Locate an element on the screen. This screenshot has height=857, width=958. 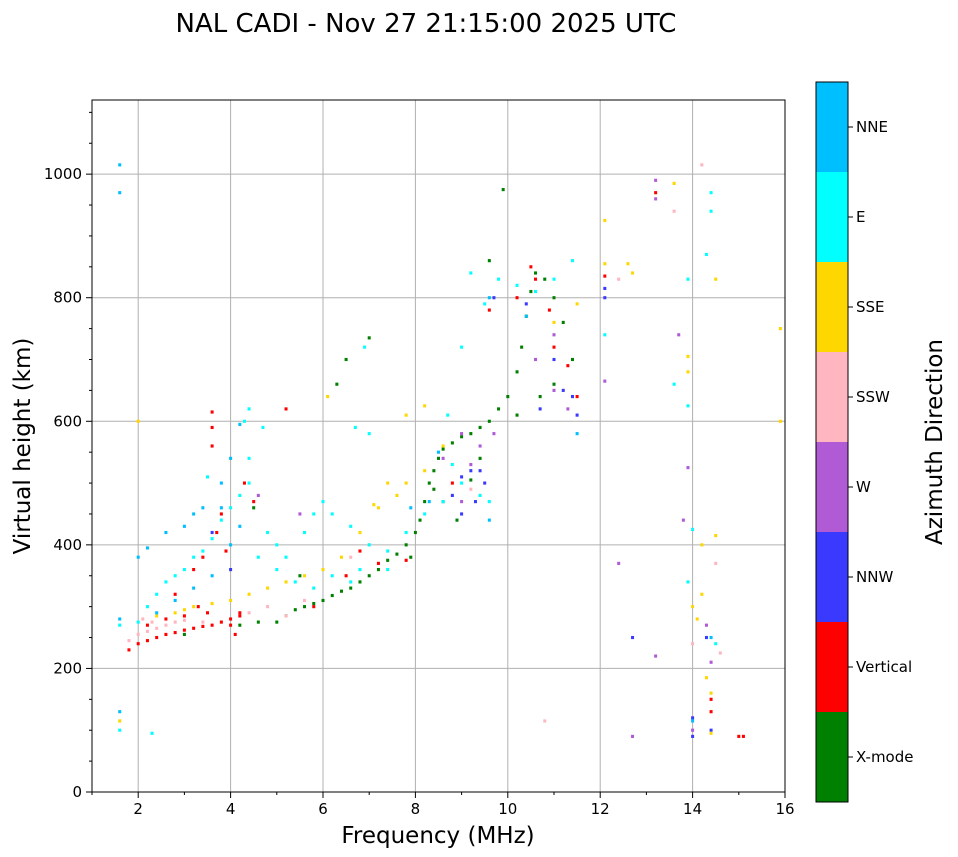
colorbar-frame is located at coordinates (832, 442).